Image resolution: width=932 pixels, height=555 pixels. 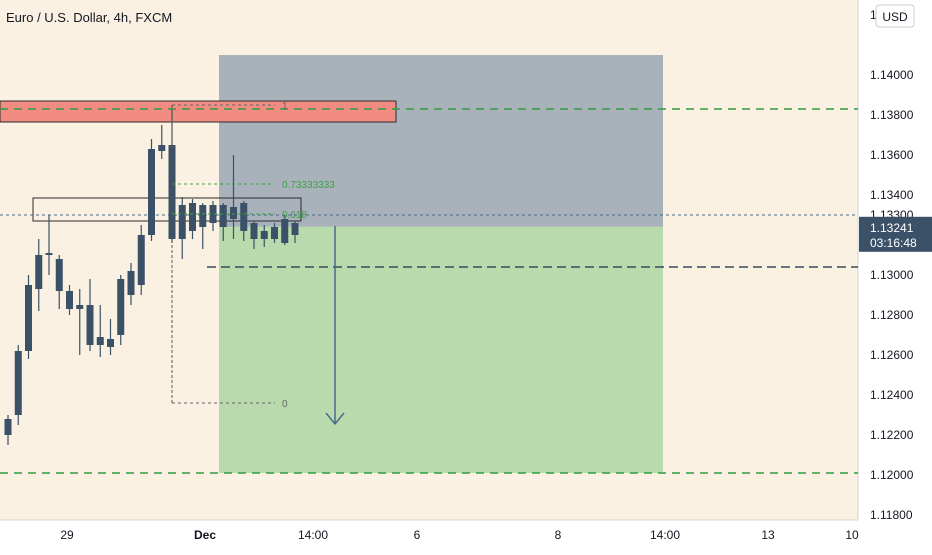 I want to click on price-tick-label: 1.12600, so click(x=892, y=355).